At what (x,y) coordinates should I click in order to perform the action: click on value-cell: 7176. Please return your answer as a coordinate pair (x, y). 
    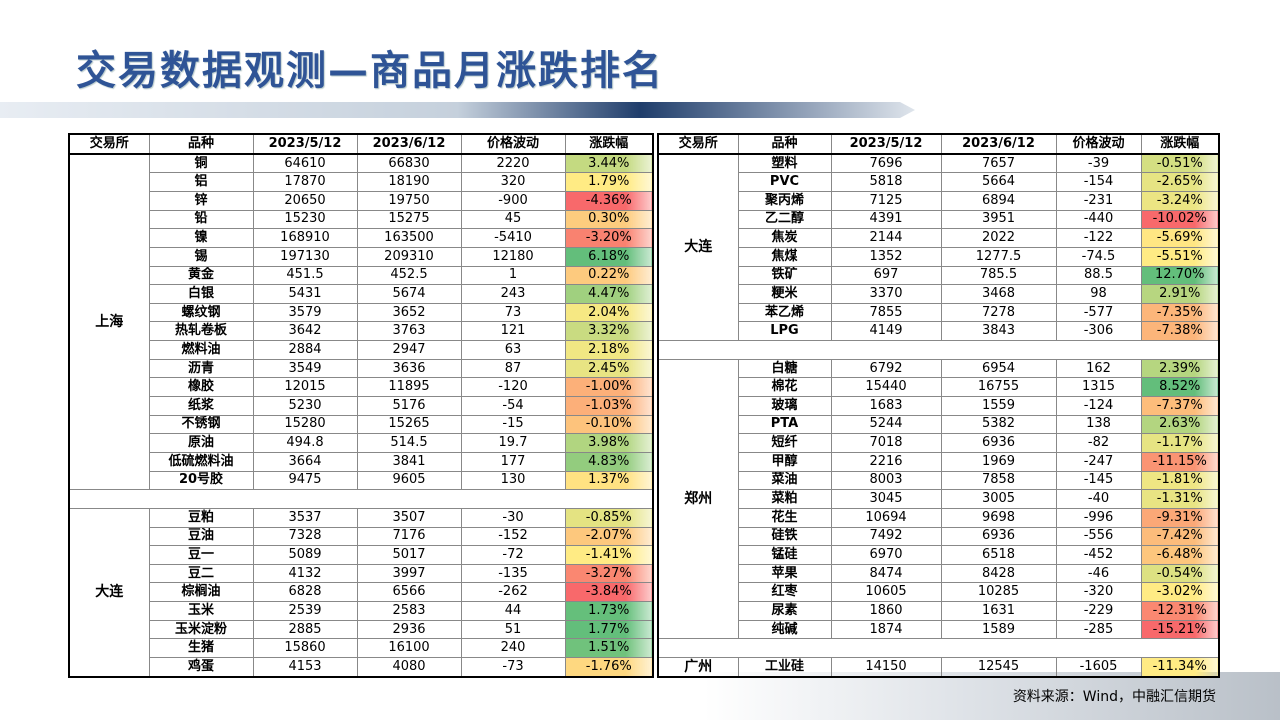
    Looking at the image, I should click on (409, 536).